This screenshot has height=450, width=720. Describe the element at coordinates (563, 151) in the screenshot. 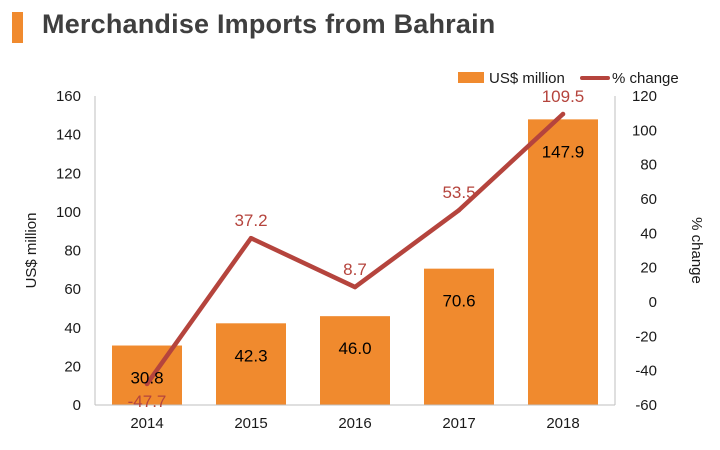

I see `bar-value-label-2018: 147.9` at that location.